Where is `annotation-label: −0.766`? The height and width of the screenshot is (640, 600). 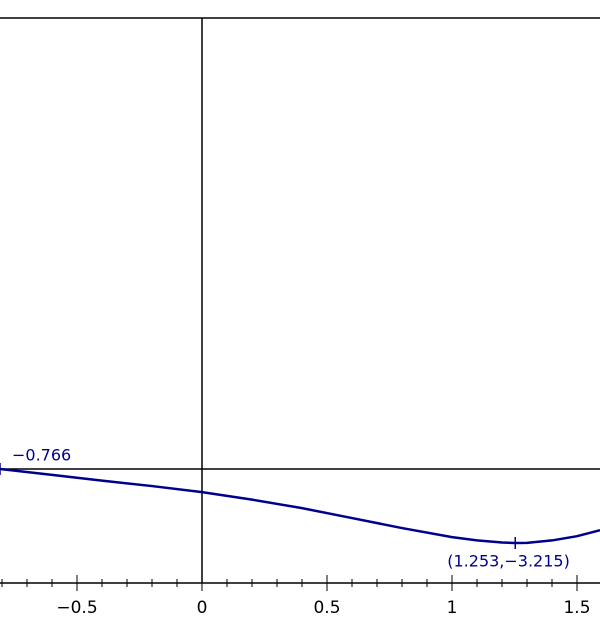 annotation-label: −0.766 is located at coordinates (41, 455).